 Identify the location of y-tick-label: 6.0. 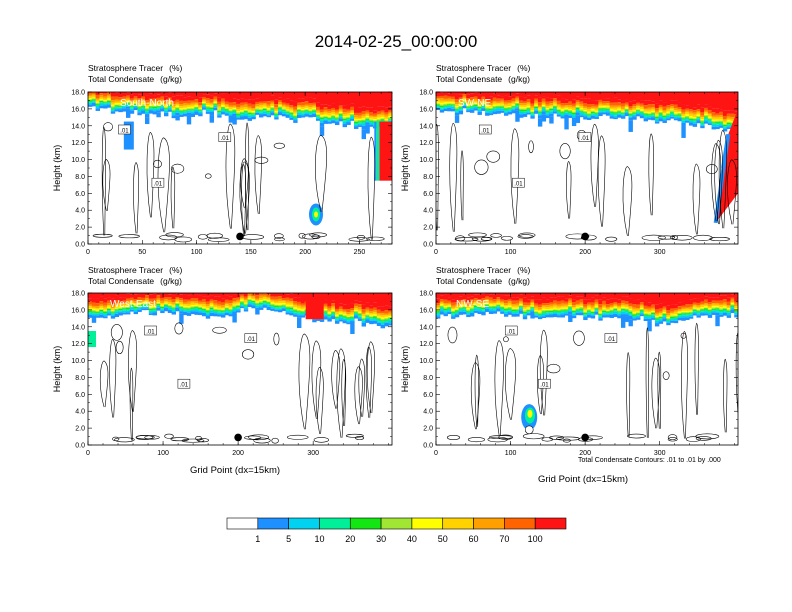
(428, 395).